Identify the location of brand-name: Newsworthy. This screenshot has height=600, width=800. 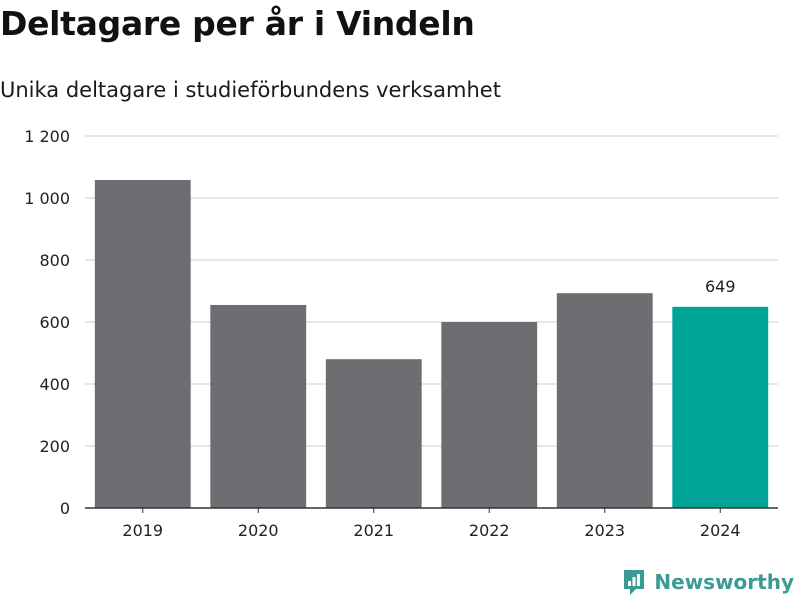
(724, 582).